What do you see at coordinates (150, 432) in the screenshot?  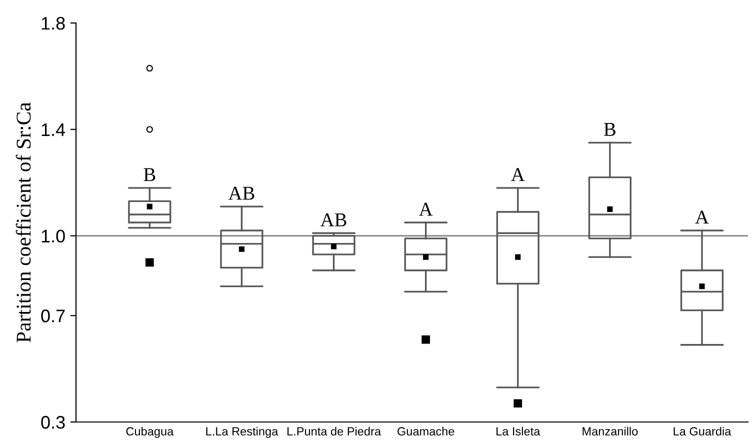 I see `x-tick-label: Cubagua` at bounding box center [150, 432].